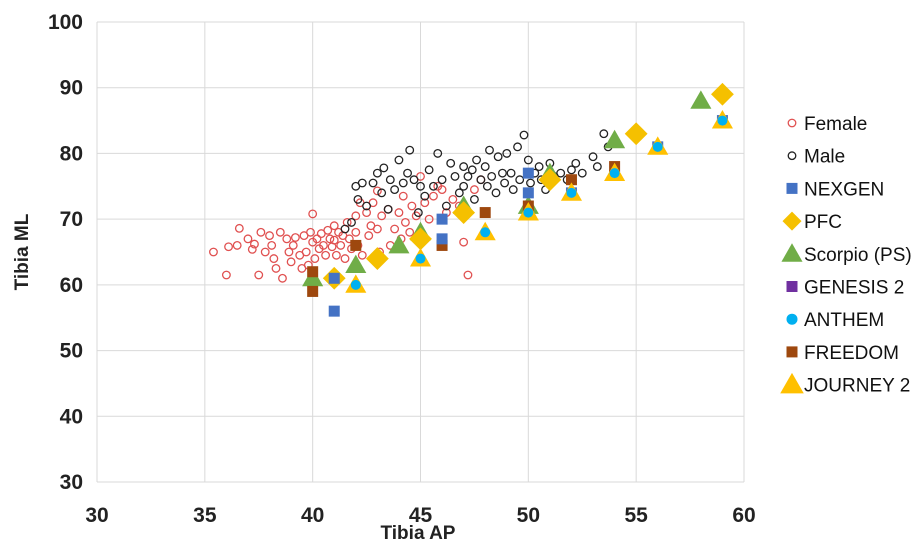 Image resolution: width=922 pixels, height=543 pixels. Describe the element at coordinates (857, 386) in the screenshot. I see `legend-label: JOURNEY 2` at that location.